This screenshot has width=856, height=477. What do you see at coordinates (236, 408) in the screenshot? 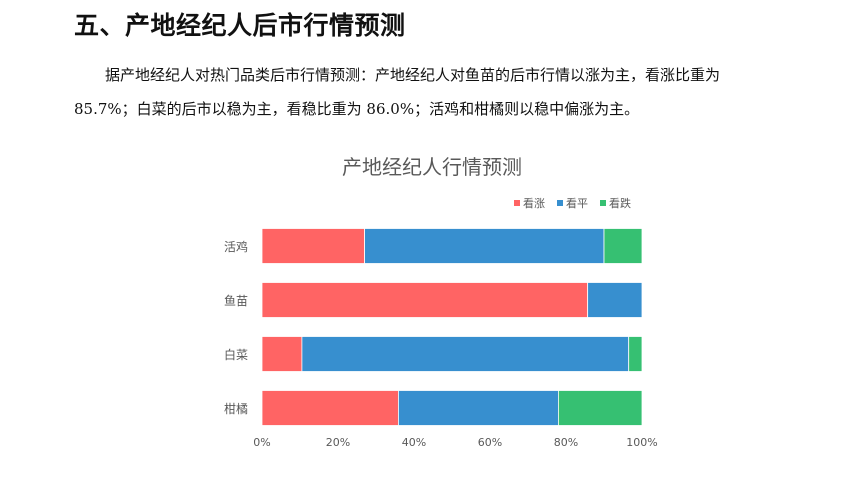
I see `category-label-3: 柑橘` at bounding box center [236, 408].